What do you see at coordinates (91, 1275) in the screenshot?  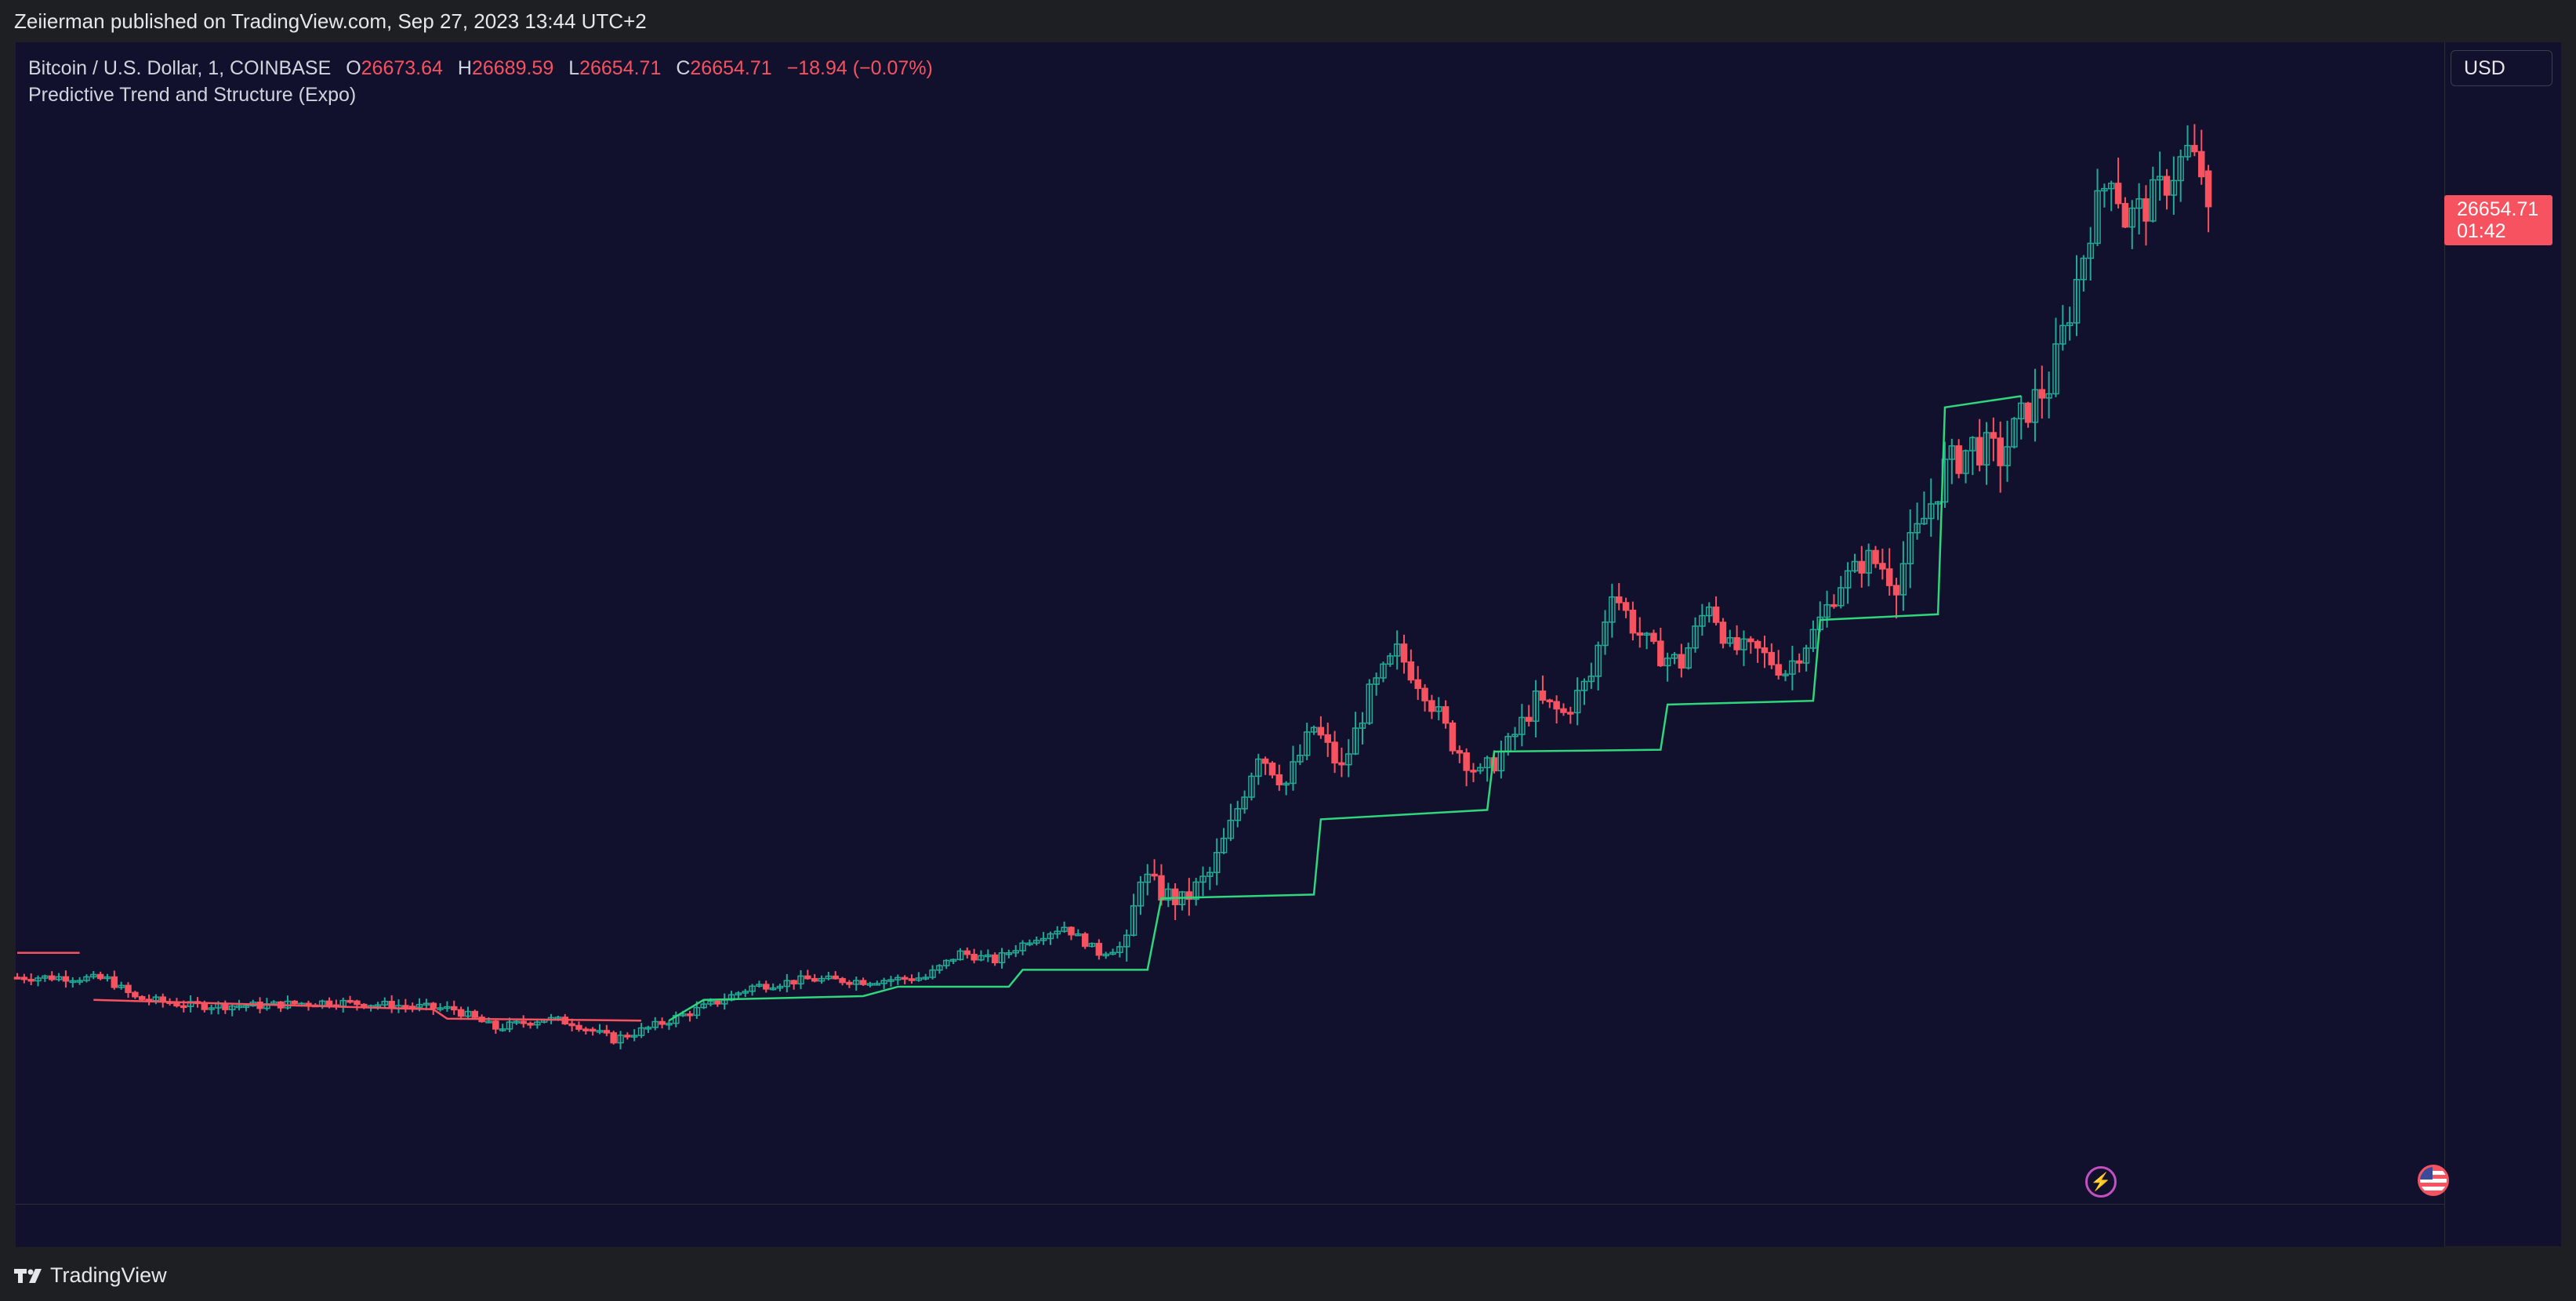 I see `tradingview-logo: TradingView` at bounding box center [91, 1275].